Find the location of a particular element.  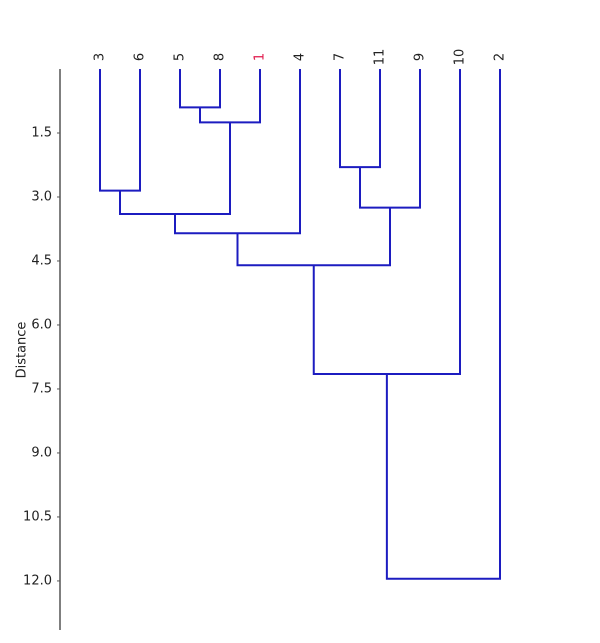

y-tick-label: 3.0 is located at coordinates (41, 196).